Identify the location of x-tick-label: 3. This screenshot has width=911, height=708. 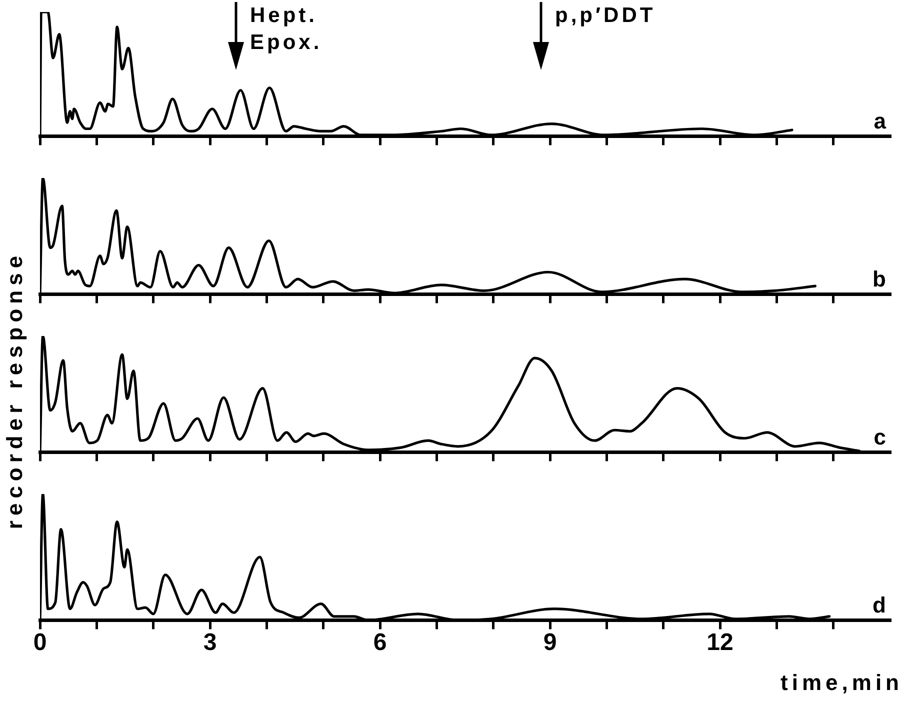
(210, 642).